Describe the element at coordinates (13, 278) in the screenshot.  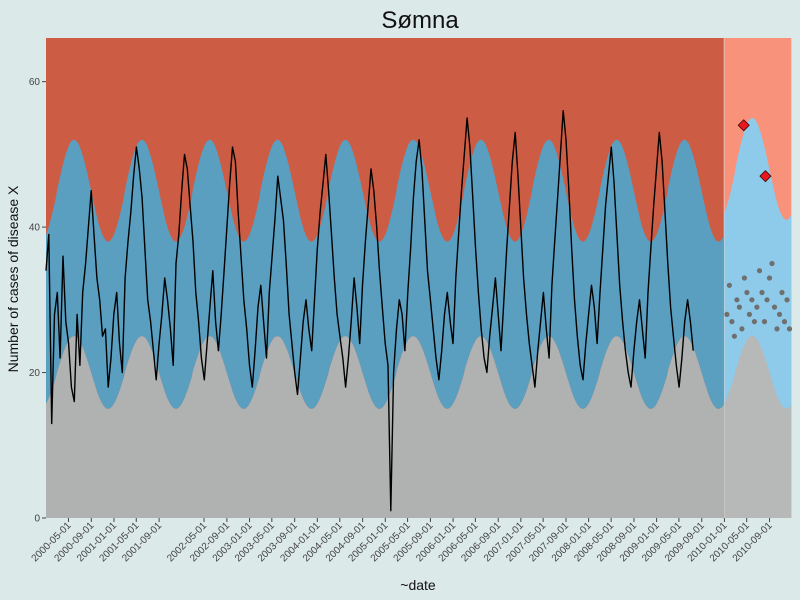
I see `y-axis-title: Number of cases of disease X` at that location.